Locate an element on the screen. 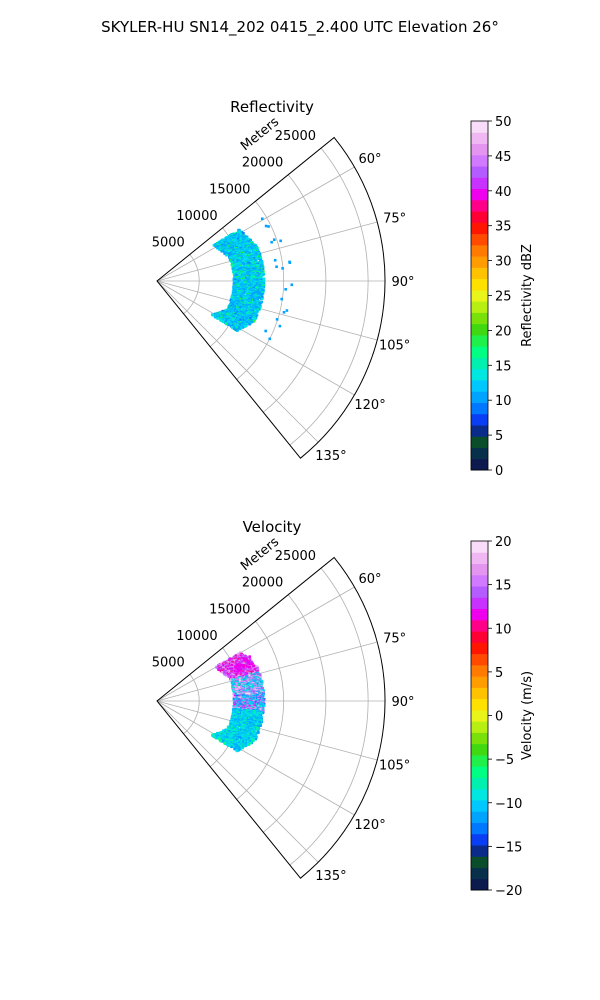 This screenshot has width=600, height=1000. colorbar-tick-label: 10 is located at coordinates (503, 401).